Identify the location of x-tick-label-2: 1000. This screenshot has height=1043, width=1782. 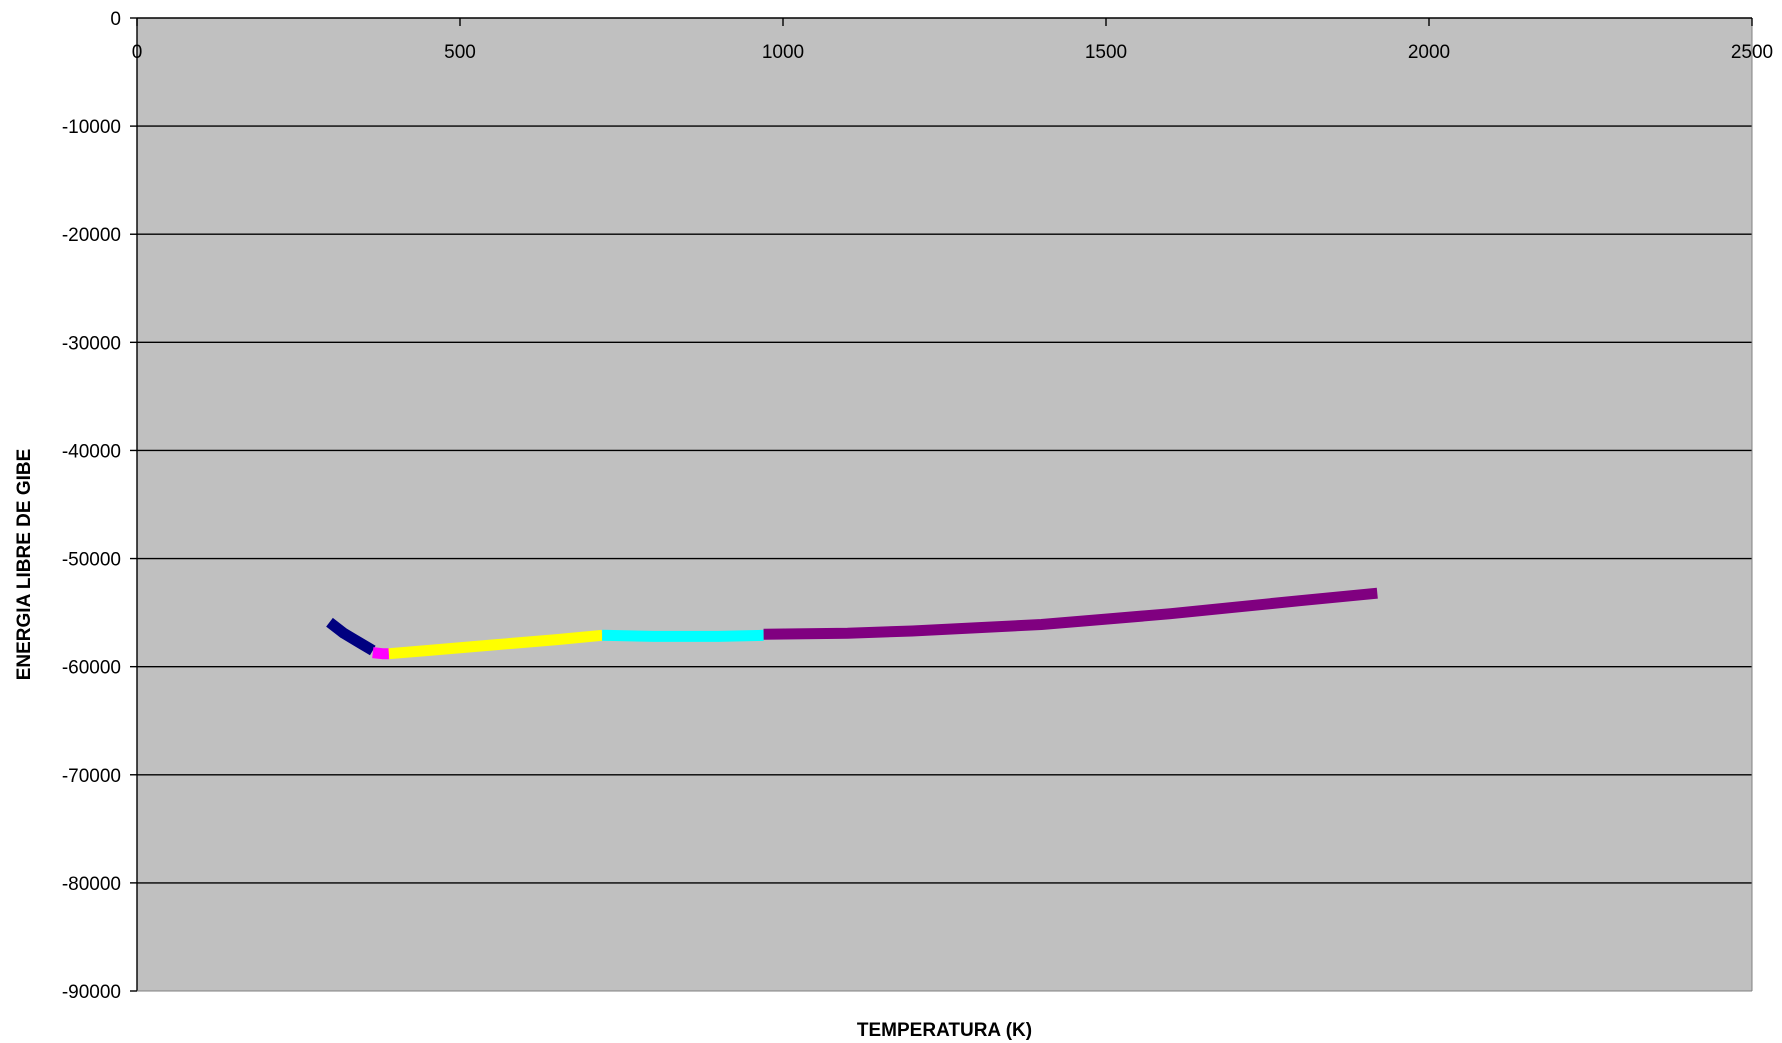
(783, 52).